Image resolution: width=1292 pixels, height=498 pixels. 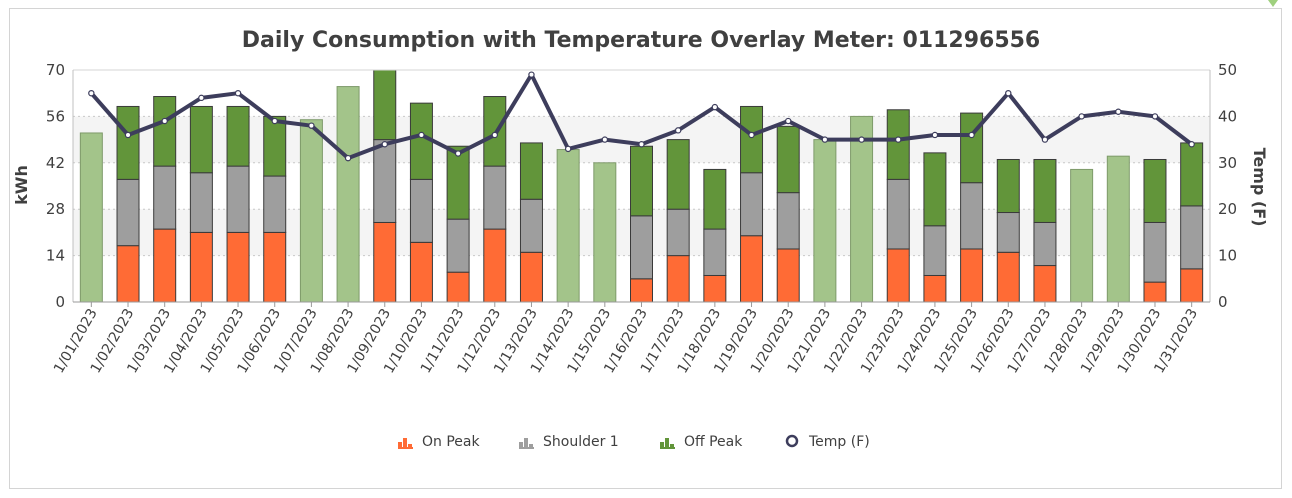 What do you see at coordinates (55, 256) in the screenshot?
I see `y-tick-label: 14` at bounding box center [55, 256].